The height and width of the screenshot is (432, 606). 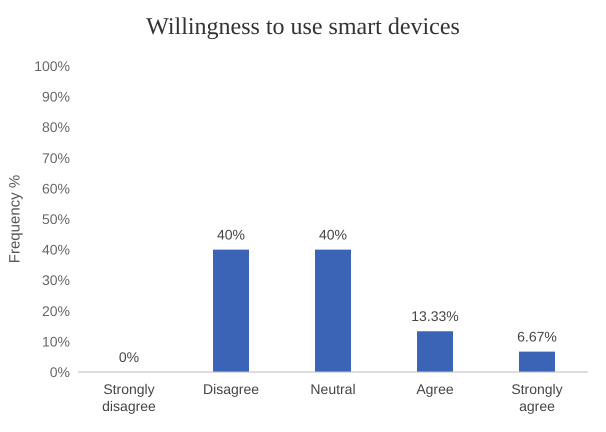 I want to click on y-tick-label: 100%, so click(x=52, y=66).